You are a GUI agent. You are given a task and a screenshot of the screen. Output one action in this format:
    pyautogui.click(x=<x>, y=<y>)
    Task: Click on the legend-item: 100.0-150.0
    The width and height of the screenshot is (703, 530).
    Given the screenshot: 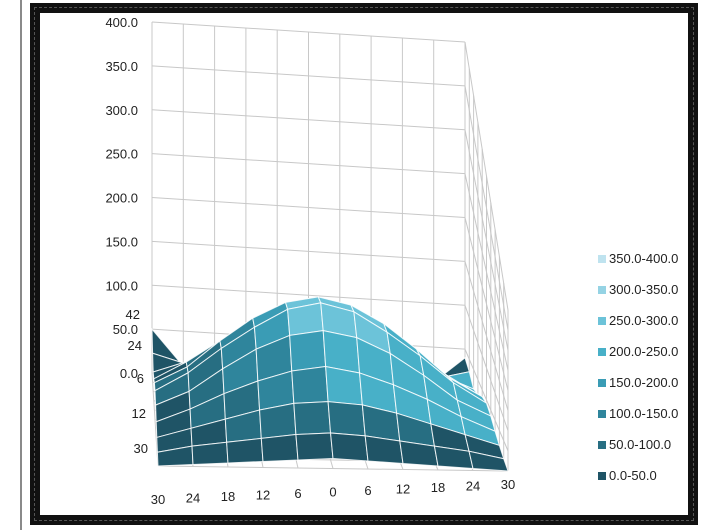 What is the action you would take?
    pyautogui.click(x=638, y=413)
    